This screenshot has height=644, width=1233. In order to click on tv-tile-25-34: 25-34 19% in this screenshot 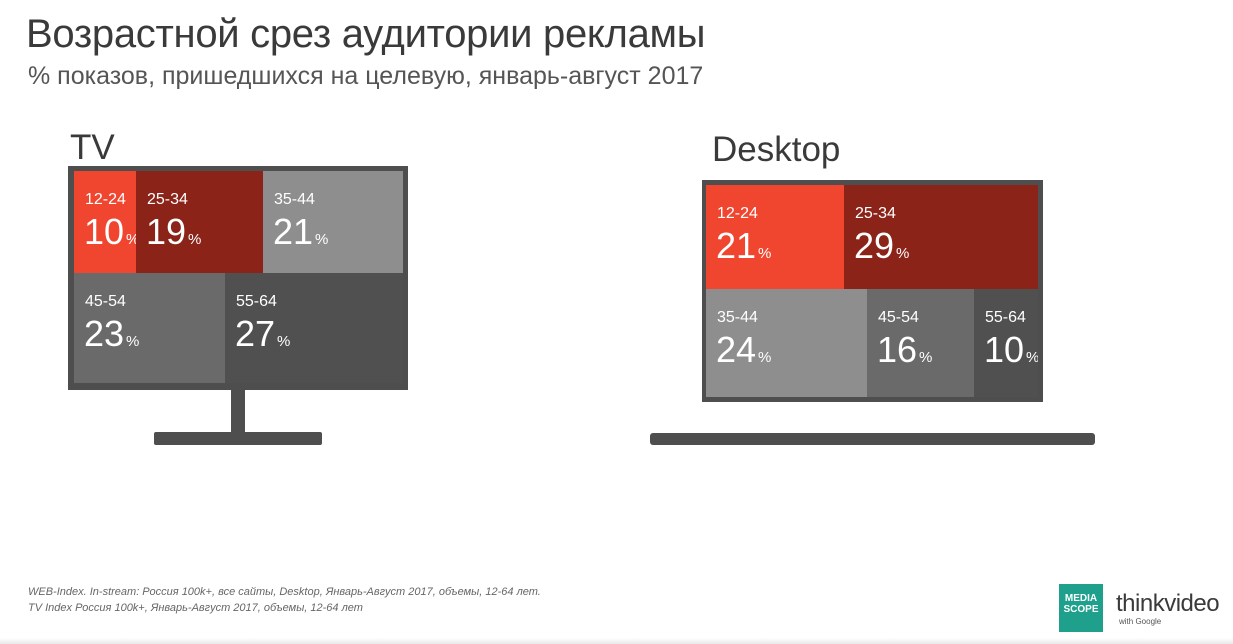, I will do `click(199, 222)`.